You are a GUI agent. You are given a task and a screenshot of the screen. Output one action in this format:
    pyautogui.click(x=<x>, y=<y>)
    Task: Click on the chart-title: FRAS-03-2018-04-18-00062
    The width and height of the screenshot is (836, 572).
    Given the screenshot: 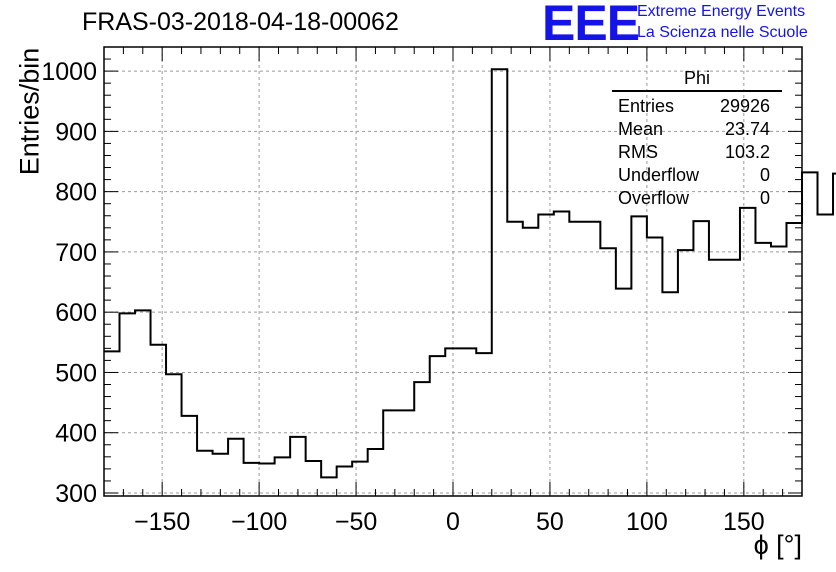 What is the action you would take?
    pyautogui.click(x=240, y=22)
    